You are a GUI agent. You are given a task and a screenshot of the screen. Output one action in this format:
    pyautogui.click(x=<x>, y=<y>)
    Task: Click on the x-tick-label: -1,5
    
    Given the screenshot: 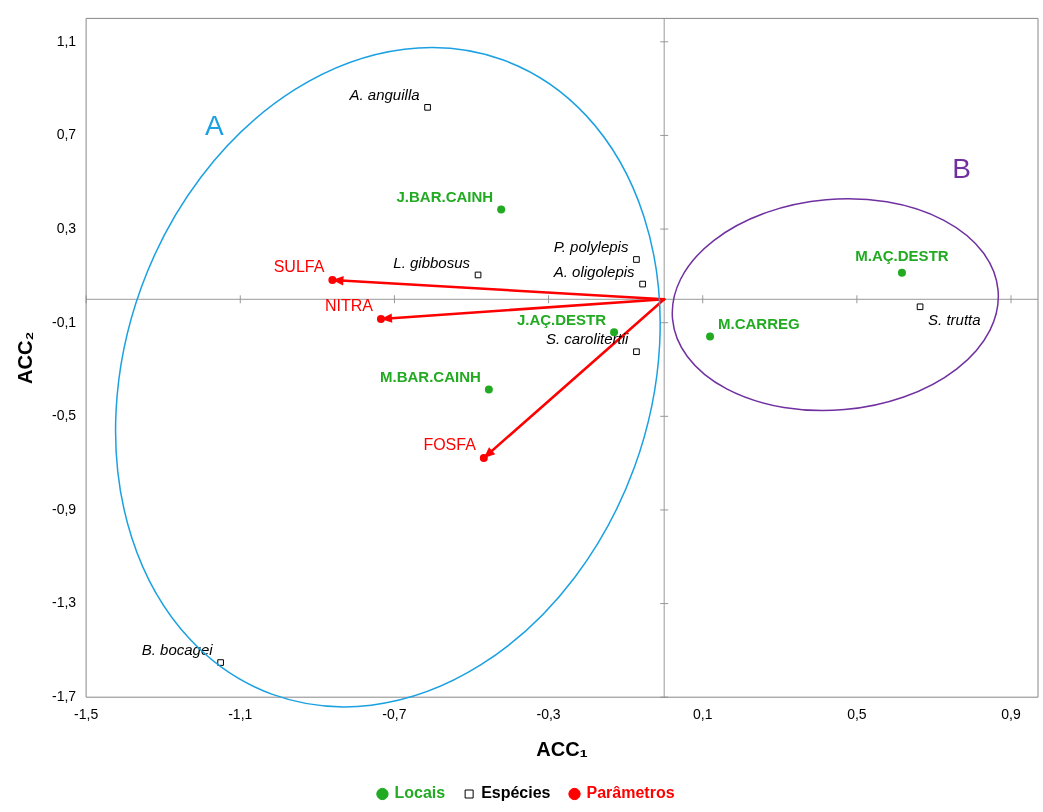 What is the action you would take?
    pyautogui.click(x=86, y=714)
    